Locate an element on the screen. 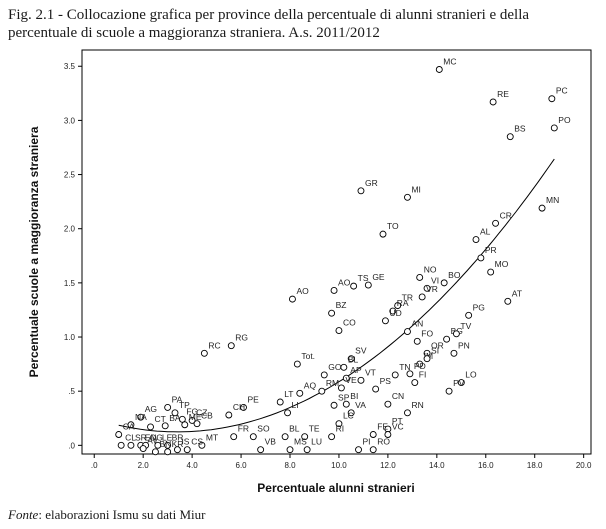  point-label: MS is located at coordinates (300, 442).